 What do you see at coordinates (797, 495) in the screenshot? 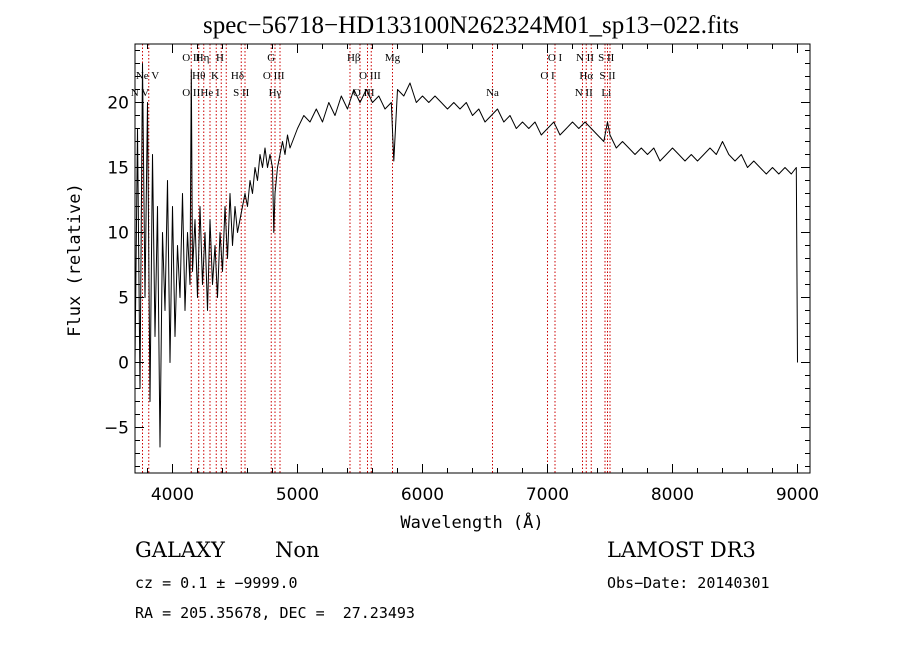
I see `x-tick-label-9000: 9000` at bounding box center [797, 495].